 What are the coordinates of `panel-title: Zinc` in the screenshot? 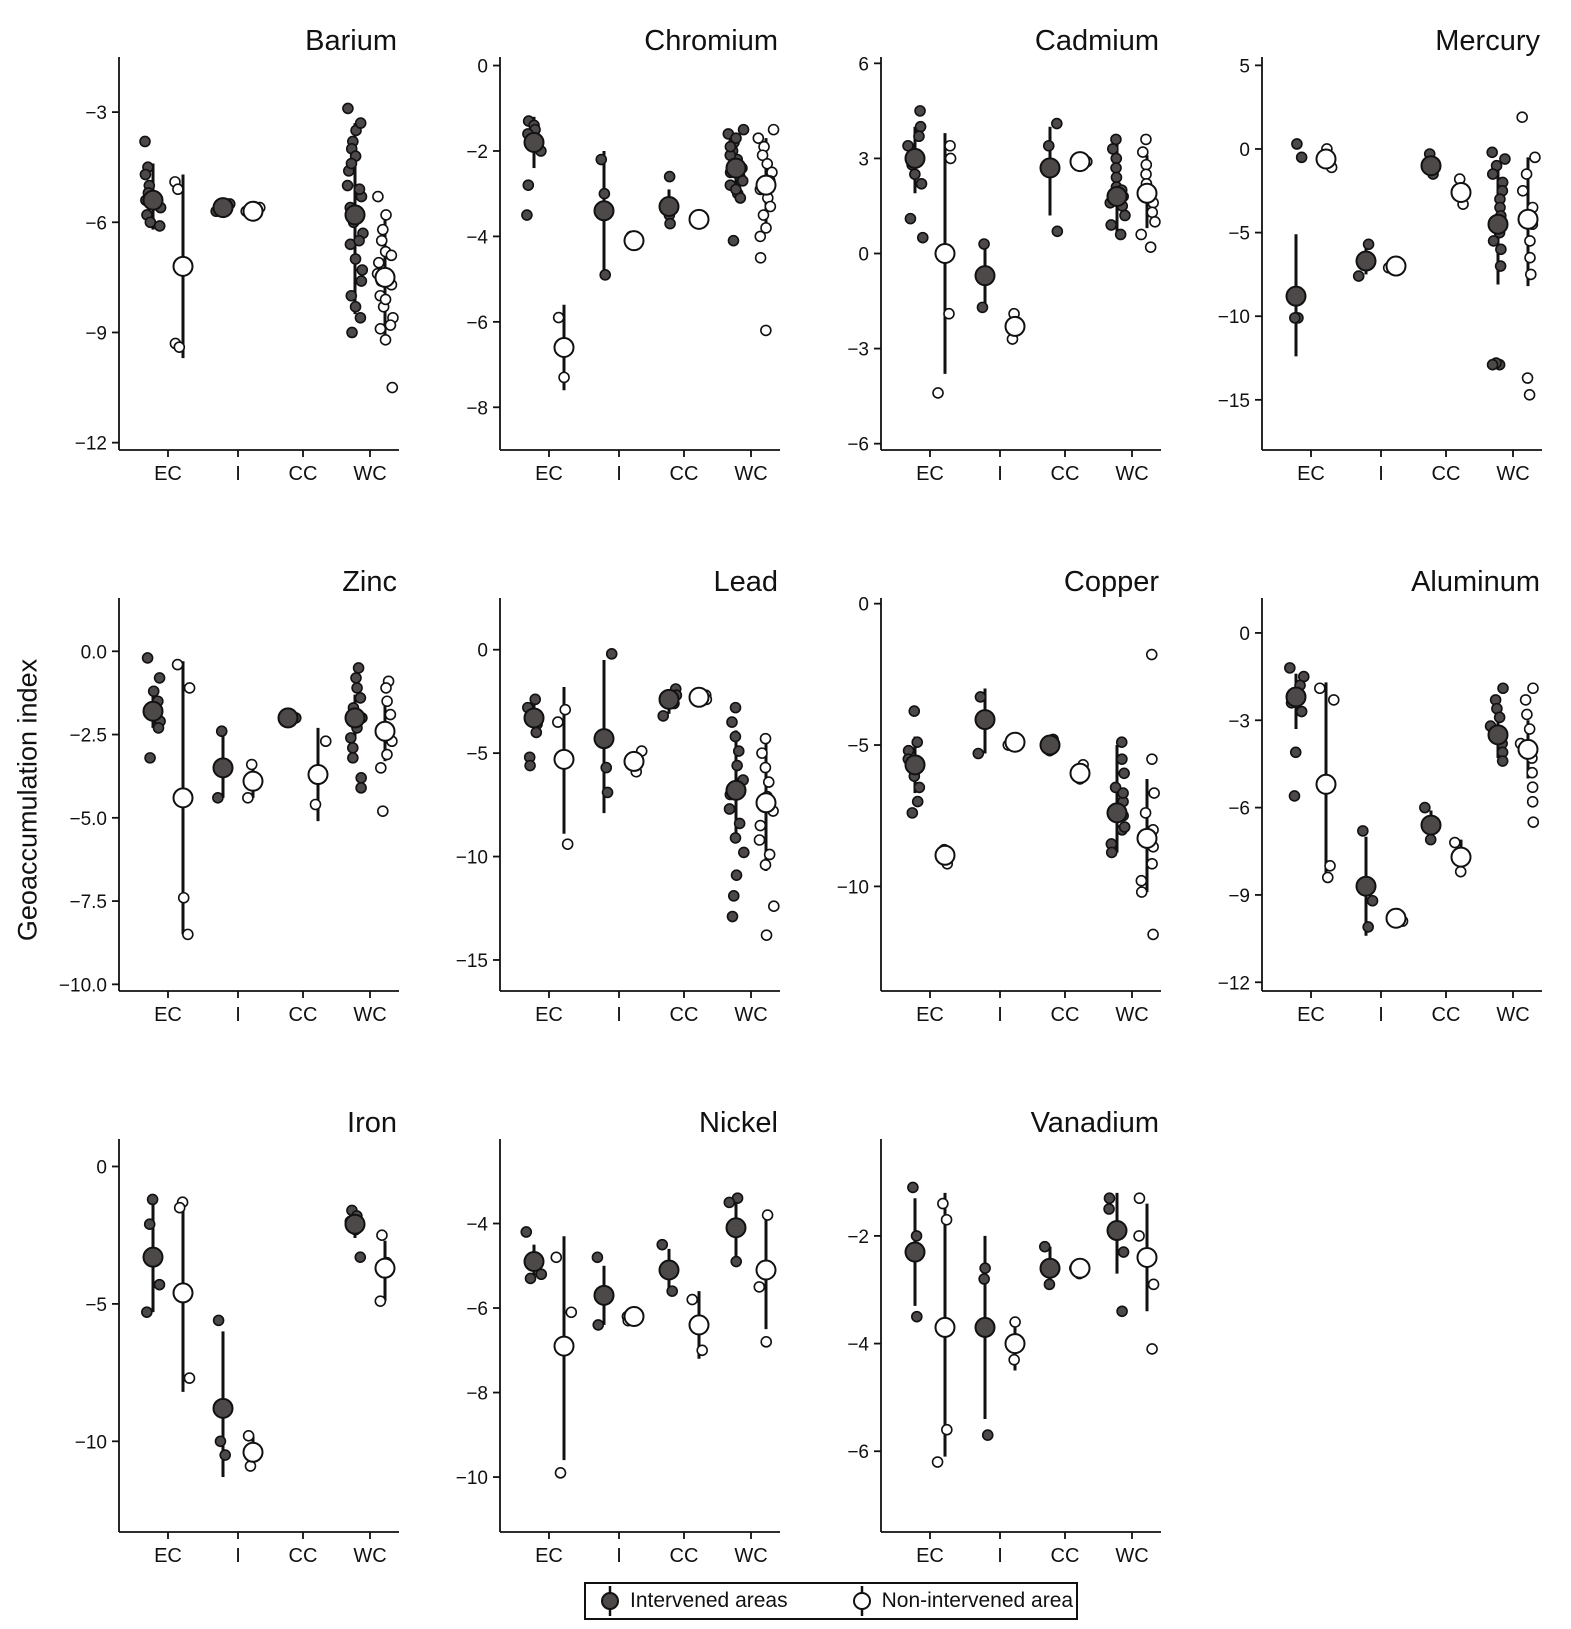 It's located at (369, 582).